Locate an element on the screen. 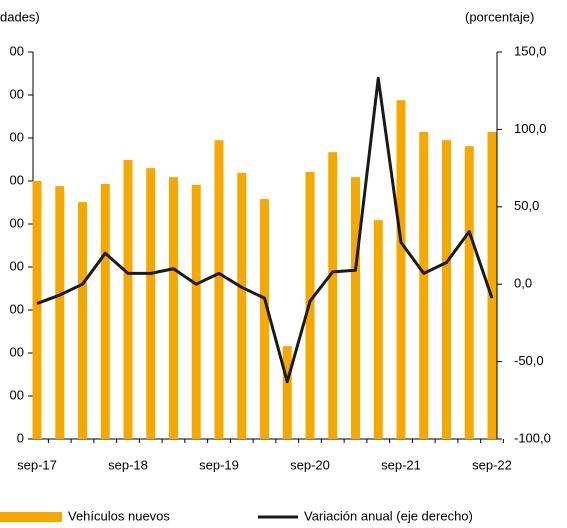 The width and height of the screenshot is (567, 528). x-tick-label: sep-18 is located at coordinates (128, 464).